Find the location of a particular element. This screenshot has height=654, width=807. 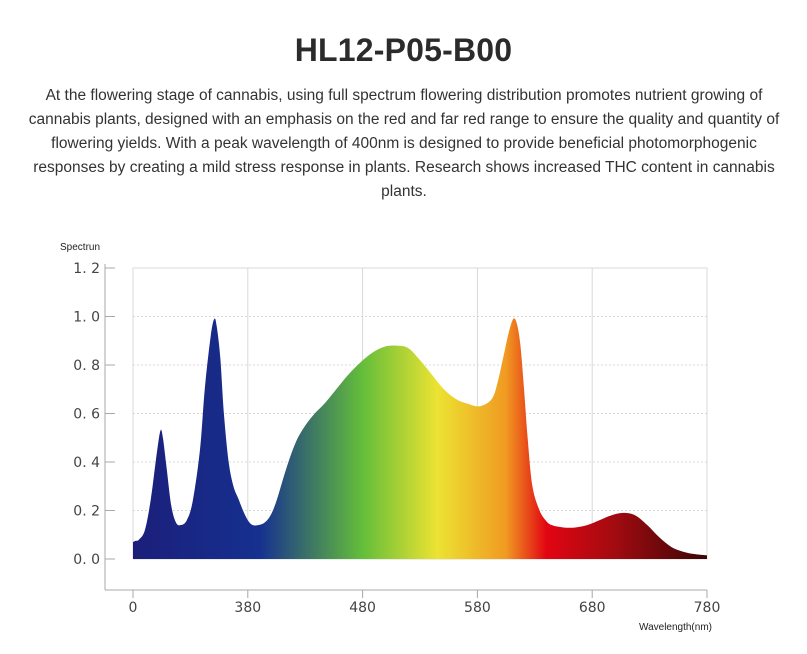

y-tick-label: 0. 0 is located at coordinates (86, 560).